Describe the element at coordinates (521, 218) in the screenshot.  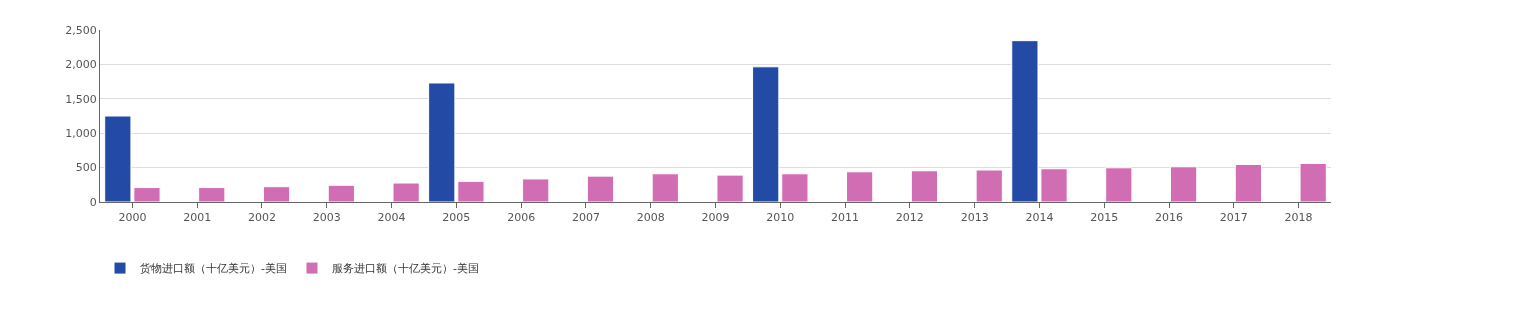
I see `x-tick-label: 2006` at that location.